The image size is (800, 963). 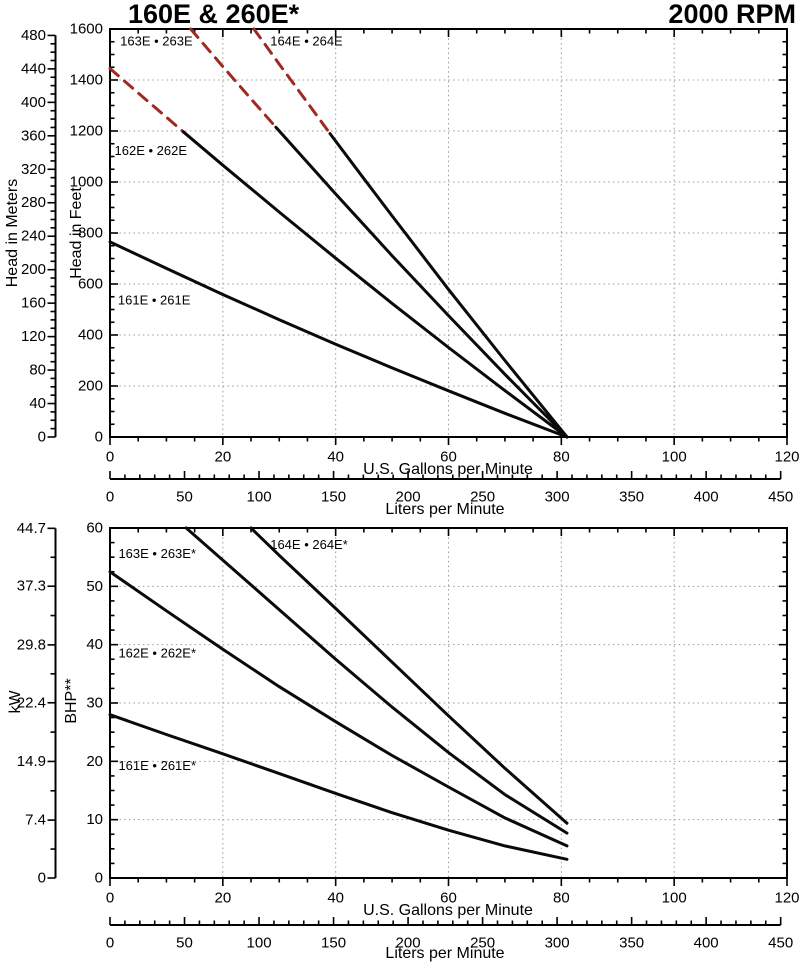 I want to click on series-label: 161E • 261E*, so click(x=157, y=765).